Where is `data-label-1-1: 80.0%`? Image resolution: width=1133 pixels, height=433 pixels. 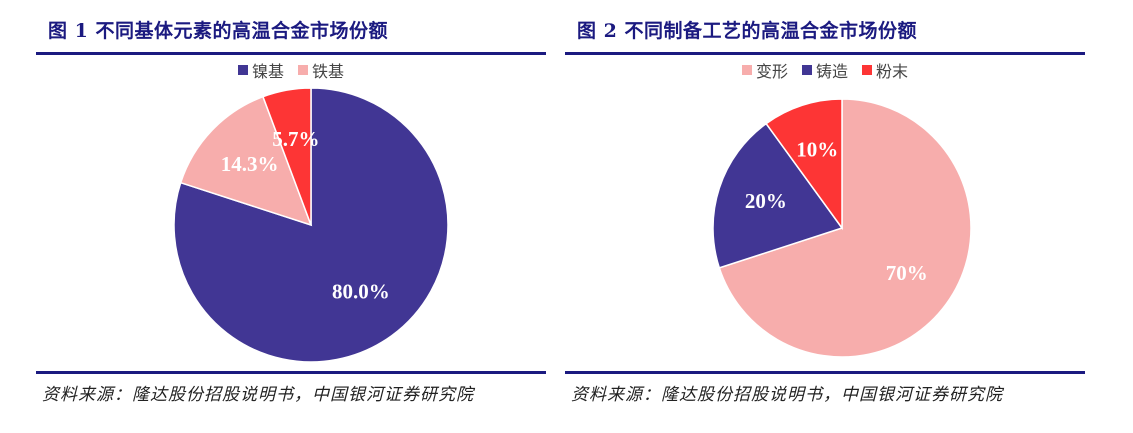 data-label-1-1: 80.0% is located at coordinates (361, 292).